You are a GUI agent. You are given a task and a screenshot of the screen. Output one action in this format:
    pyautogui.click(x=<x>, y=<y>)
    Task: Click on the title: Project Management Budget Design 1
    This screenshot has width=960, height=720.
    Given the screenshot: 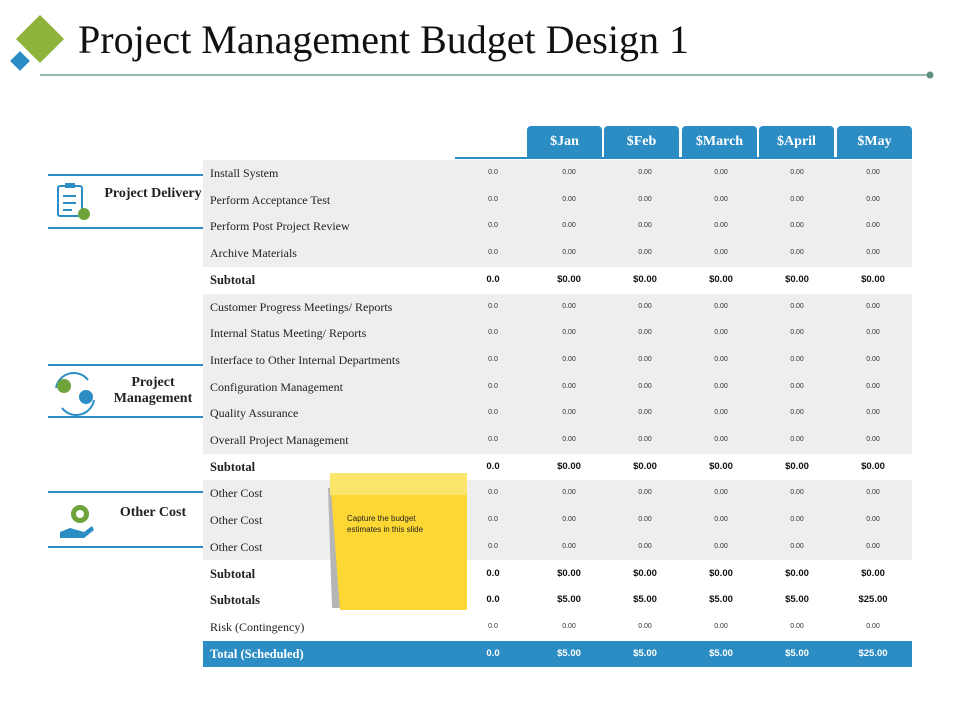 What is the action you would take?
    pyautogui.click(x=383, y=39)
    